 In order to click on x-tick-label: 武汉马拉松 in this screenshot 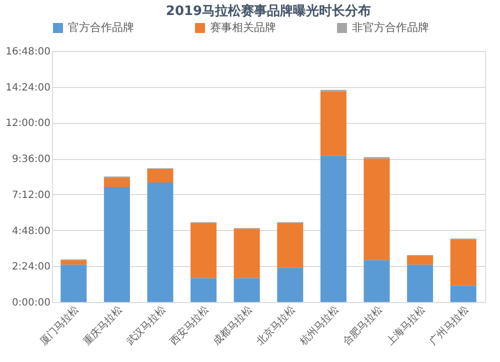, I will do `click(146, 326)`.